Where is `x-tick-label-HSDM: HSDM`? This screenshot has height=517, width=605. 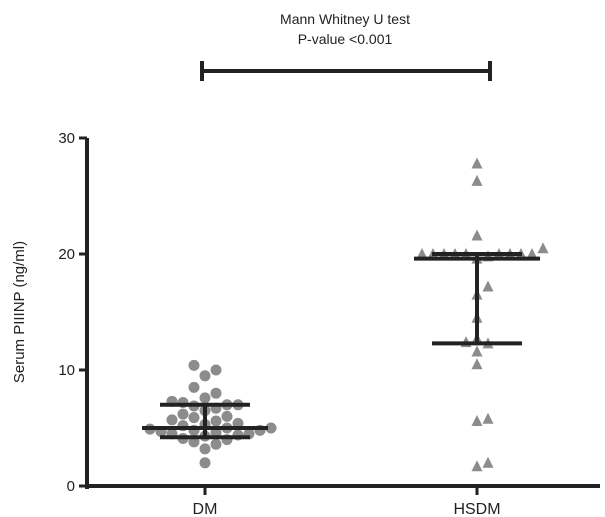
x-tick-label-HSDM: HSDM is located at coordinates (476, 509).